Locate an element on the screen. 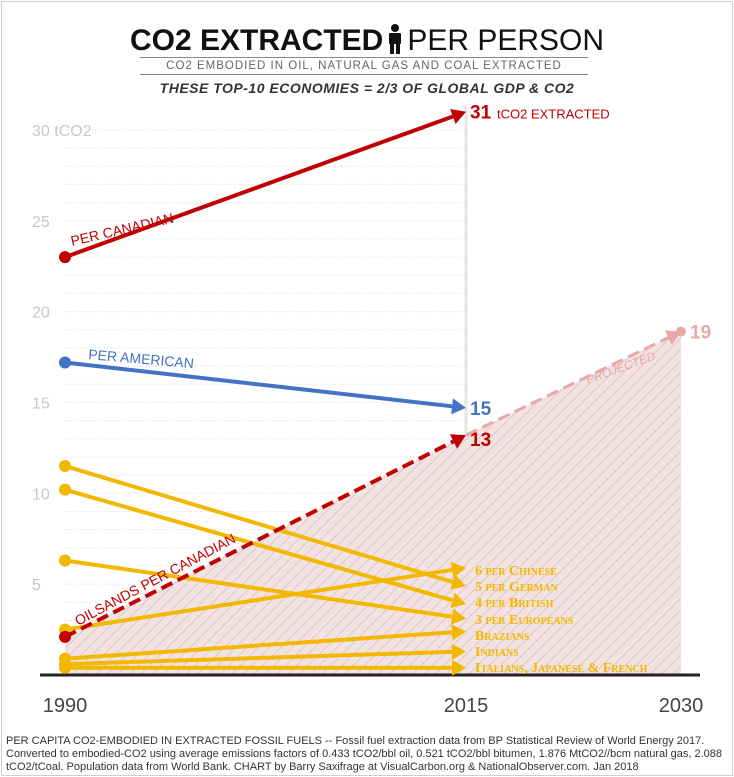 Image resolution: width=734 pixels, height=777 pixels. x-tick-label: 1990 is located at coordinates (65, 706).